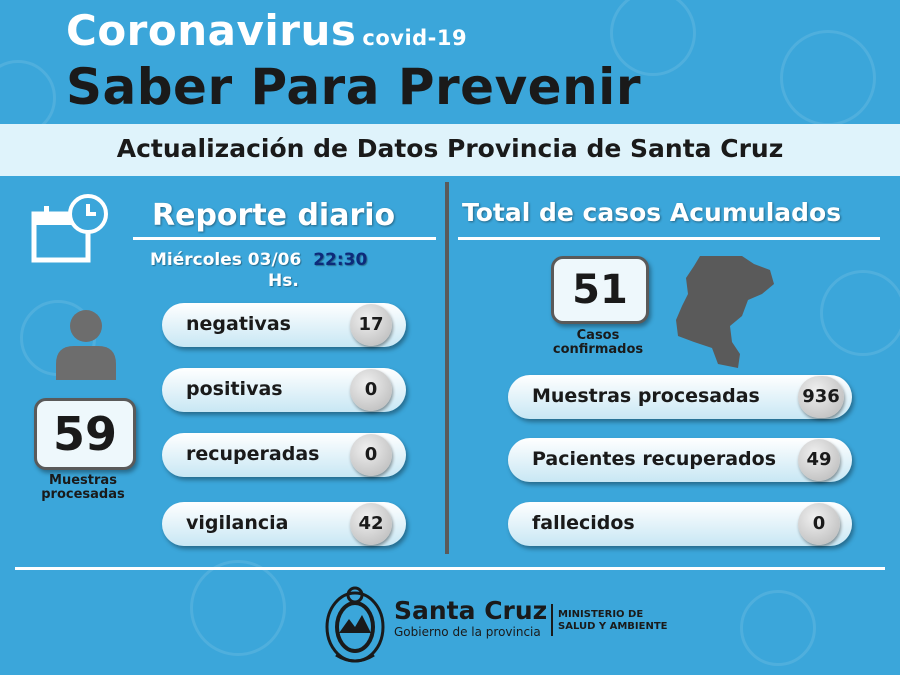 This screenshot has width=900, height=675. I want to click on daily-item-negativas: negativas 17, so click(284, 325).